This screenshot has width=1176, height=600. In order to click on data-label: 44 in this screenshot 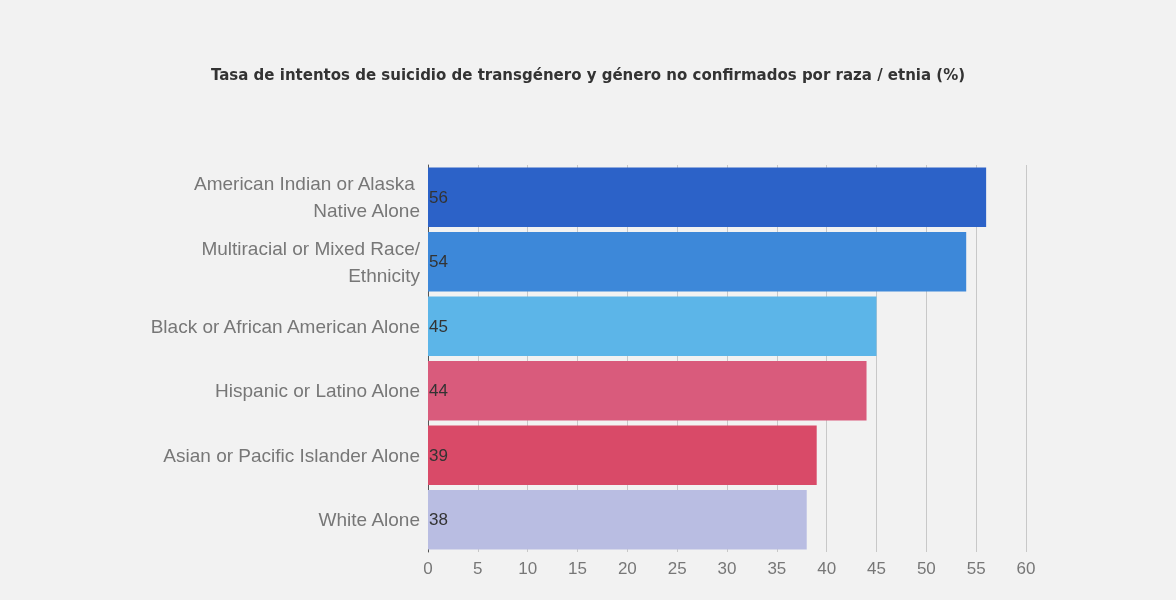, I will do `click(438, 391)`.